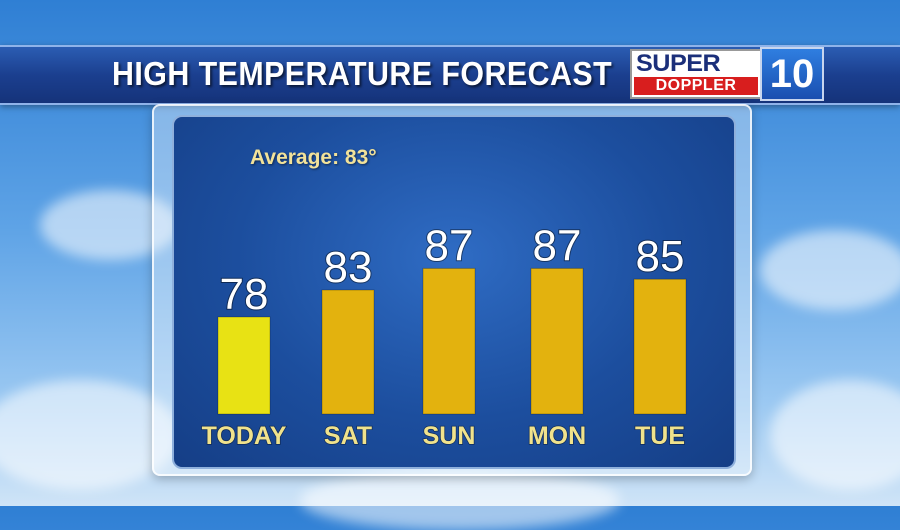 Image resolution: width=900 pixels, height=530 pixels. What do you see at coordinates (313, 157) in the screenshot?
I see `average-label: Average: 83°` at bounding box center [313, 157].